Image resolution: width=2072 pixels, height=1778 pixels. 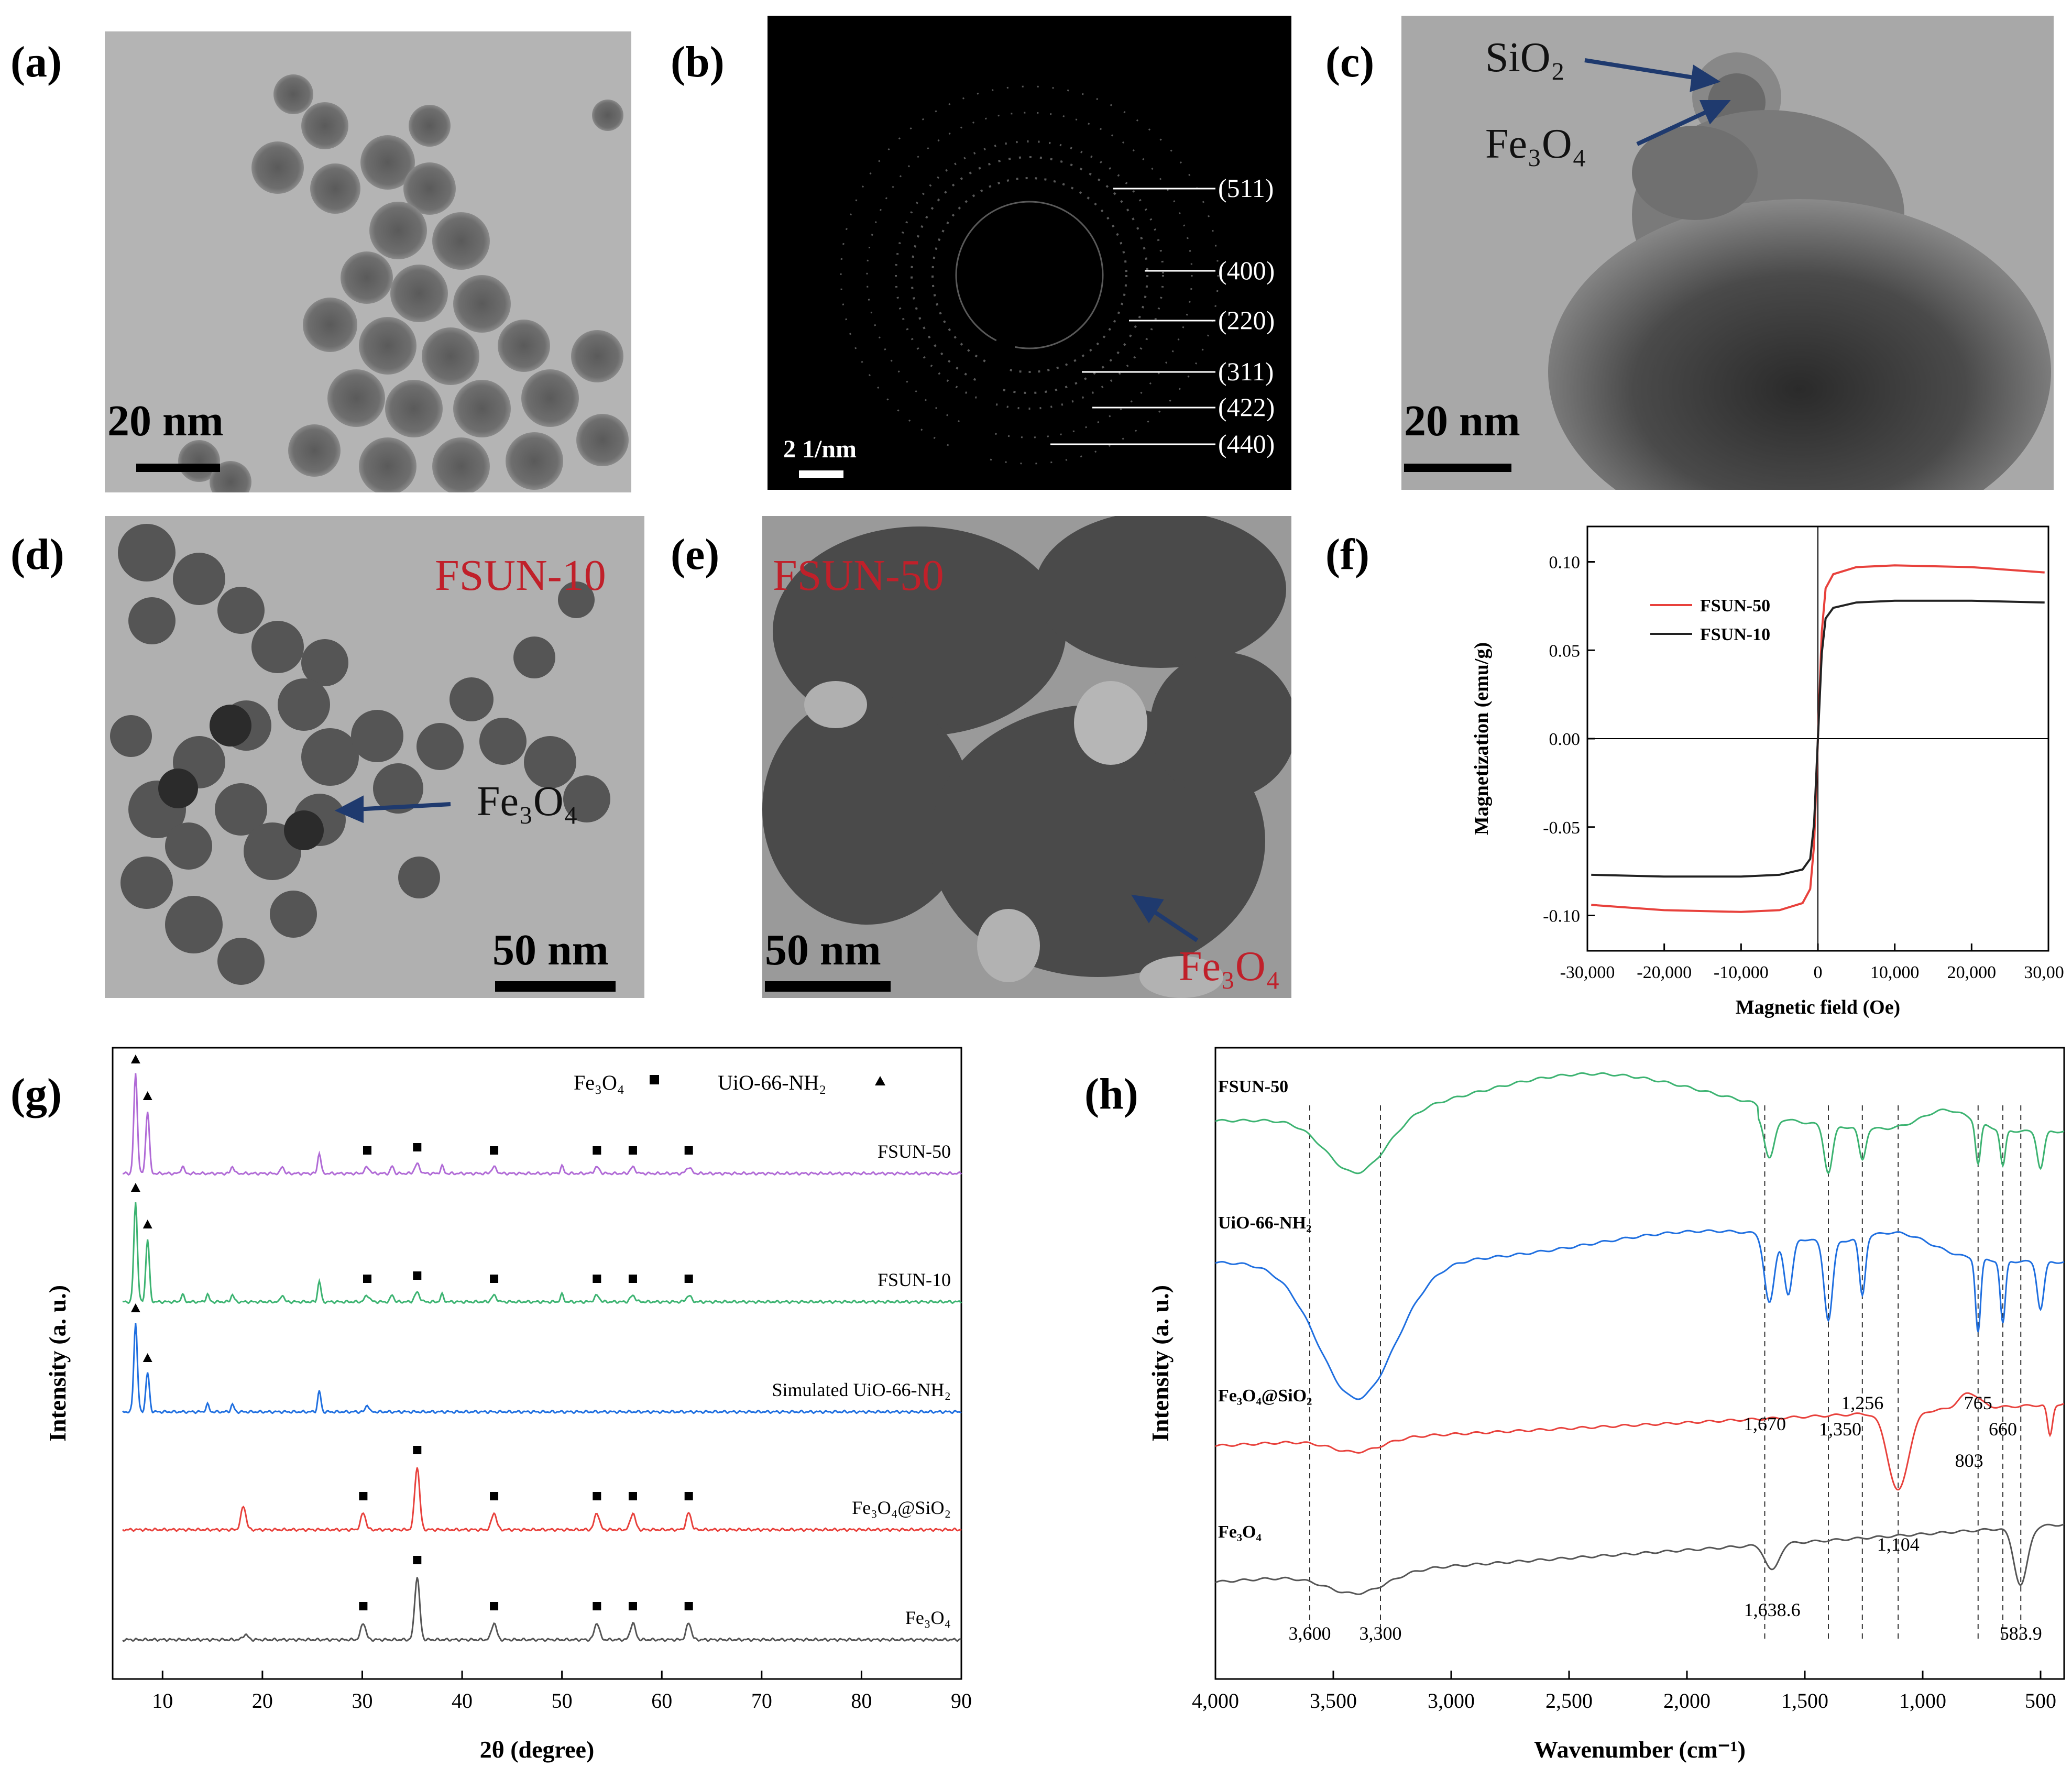 I want to click on sample-label-d: FSUN-10, so click(x=520, y=575).